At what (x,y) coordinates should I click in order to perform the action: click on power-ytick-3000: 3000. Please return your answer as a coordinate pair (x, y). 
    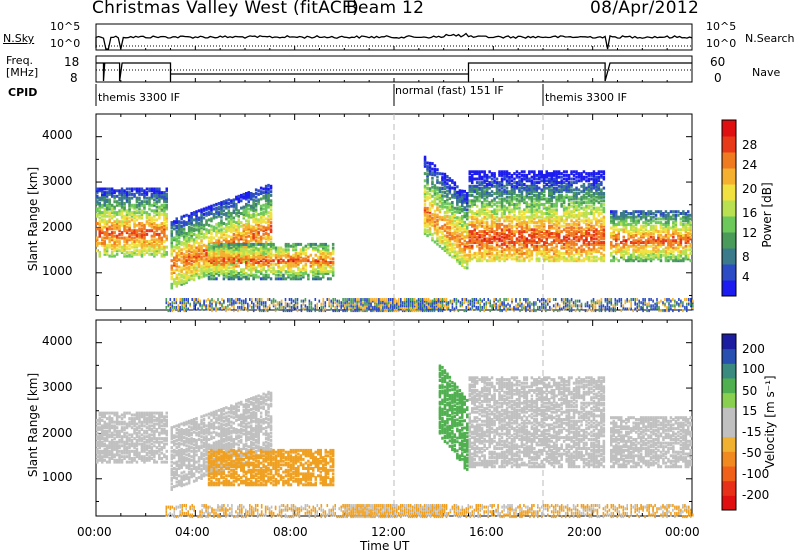
    Looking at the image, I should click on (57, 181).